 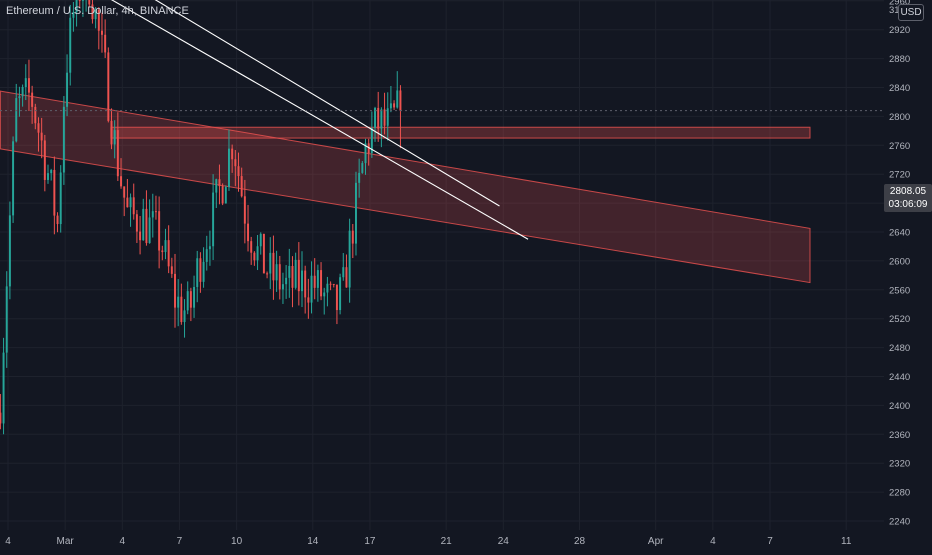 I want to click on time-tick-label: 17, so click(x=370, y=541).